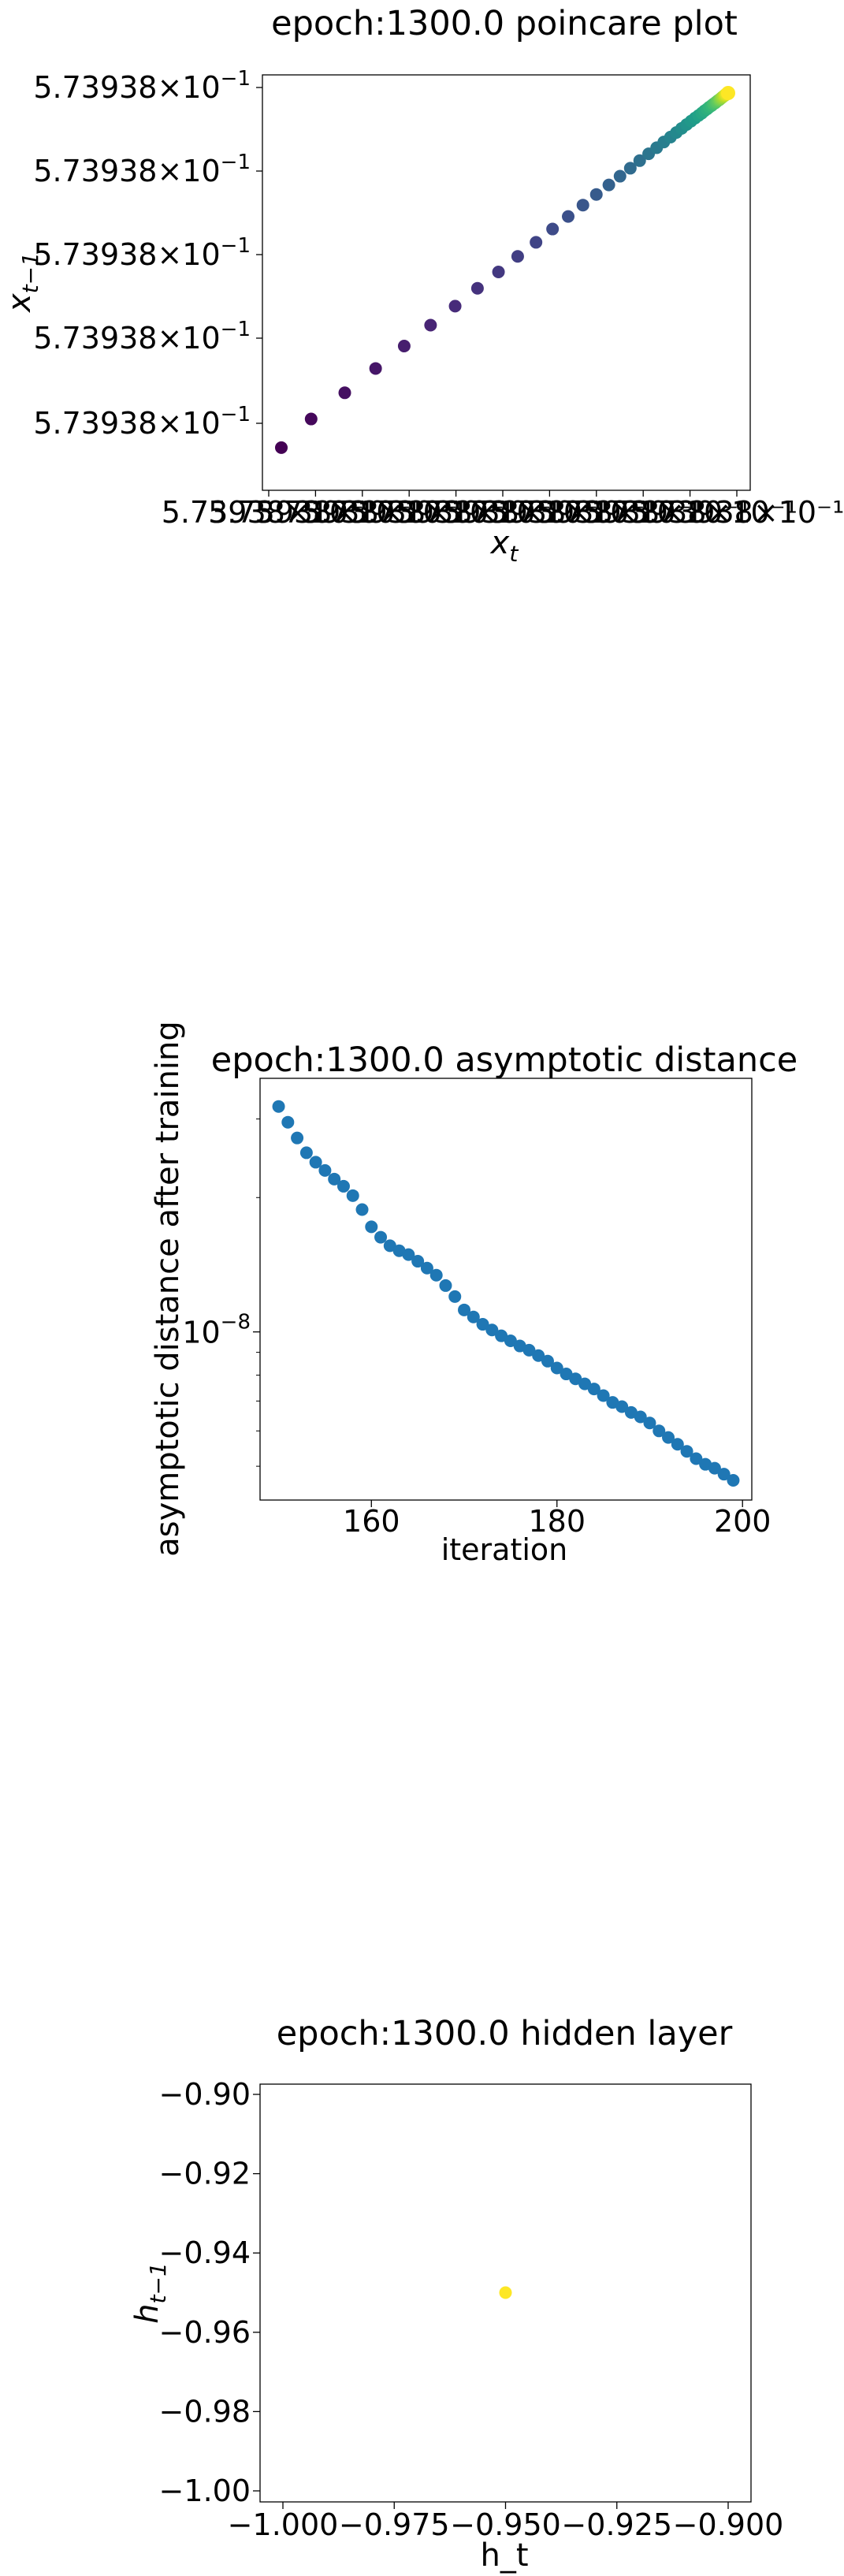  I want to click on hidden-layer-x-ticks: −1.000 −0.975 −0.950 −0.925 −0.900, so click(506, 2522).